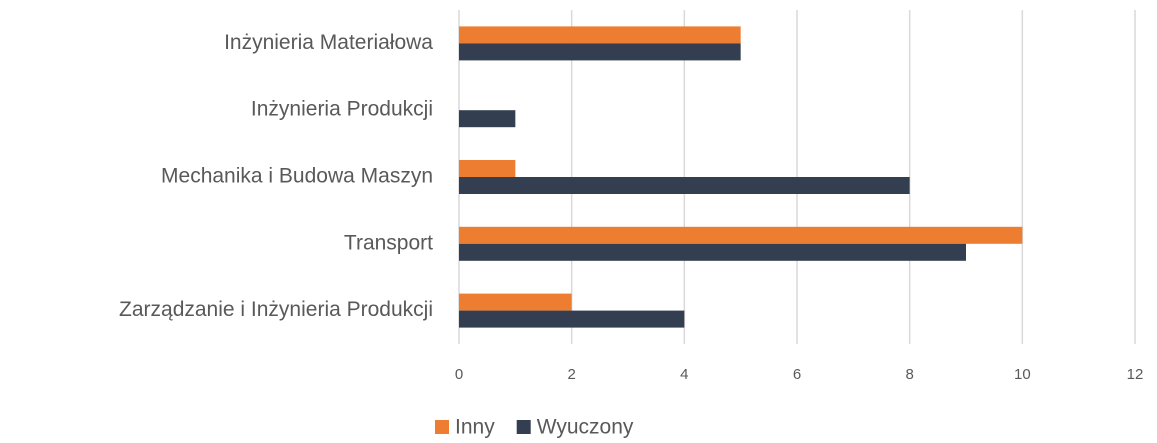  I want to click on x-tick-label: 2, so click(571, 374).